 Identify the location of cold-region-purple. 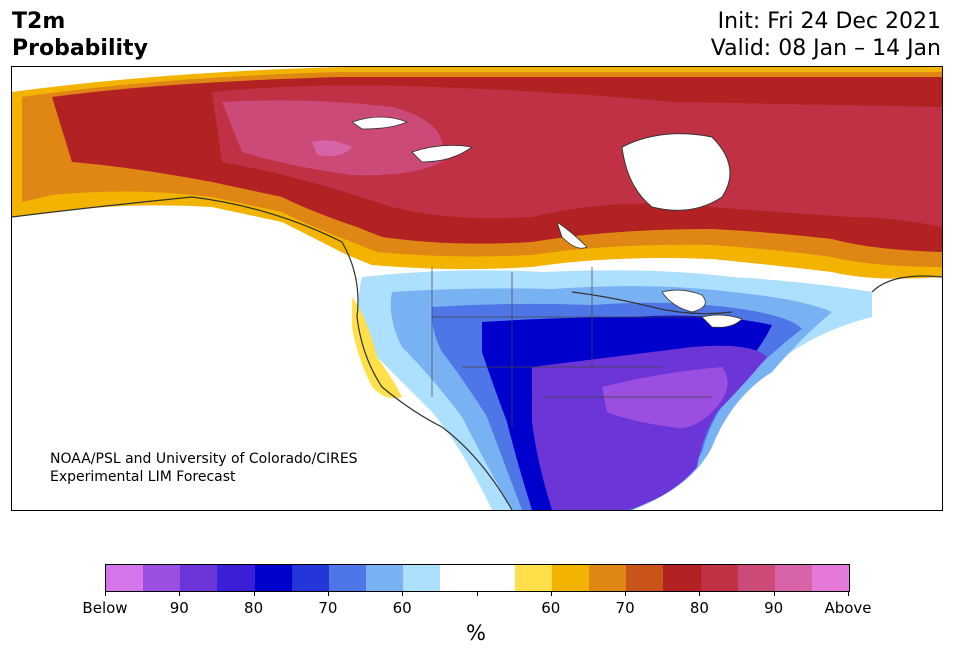
(649, 427).